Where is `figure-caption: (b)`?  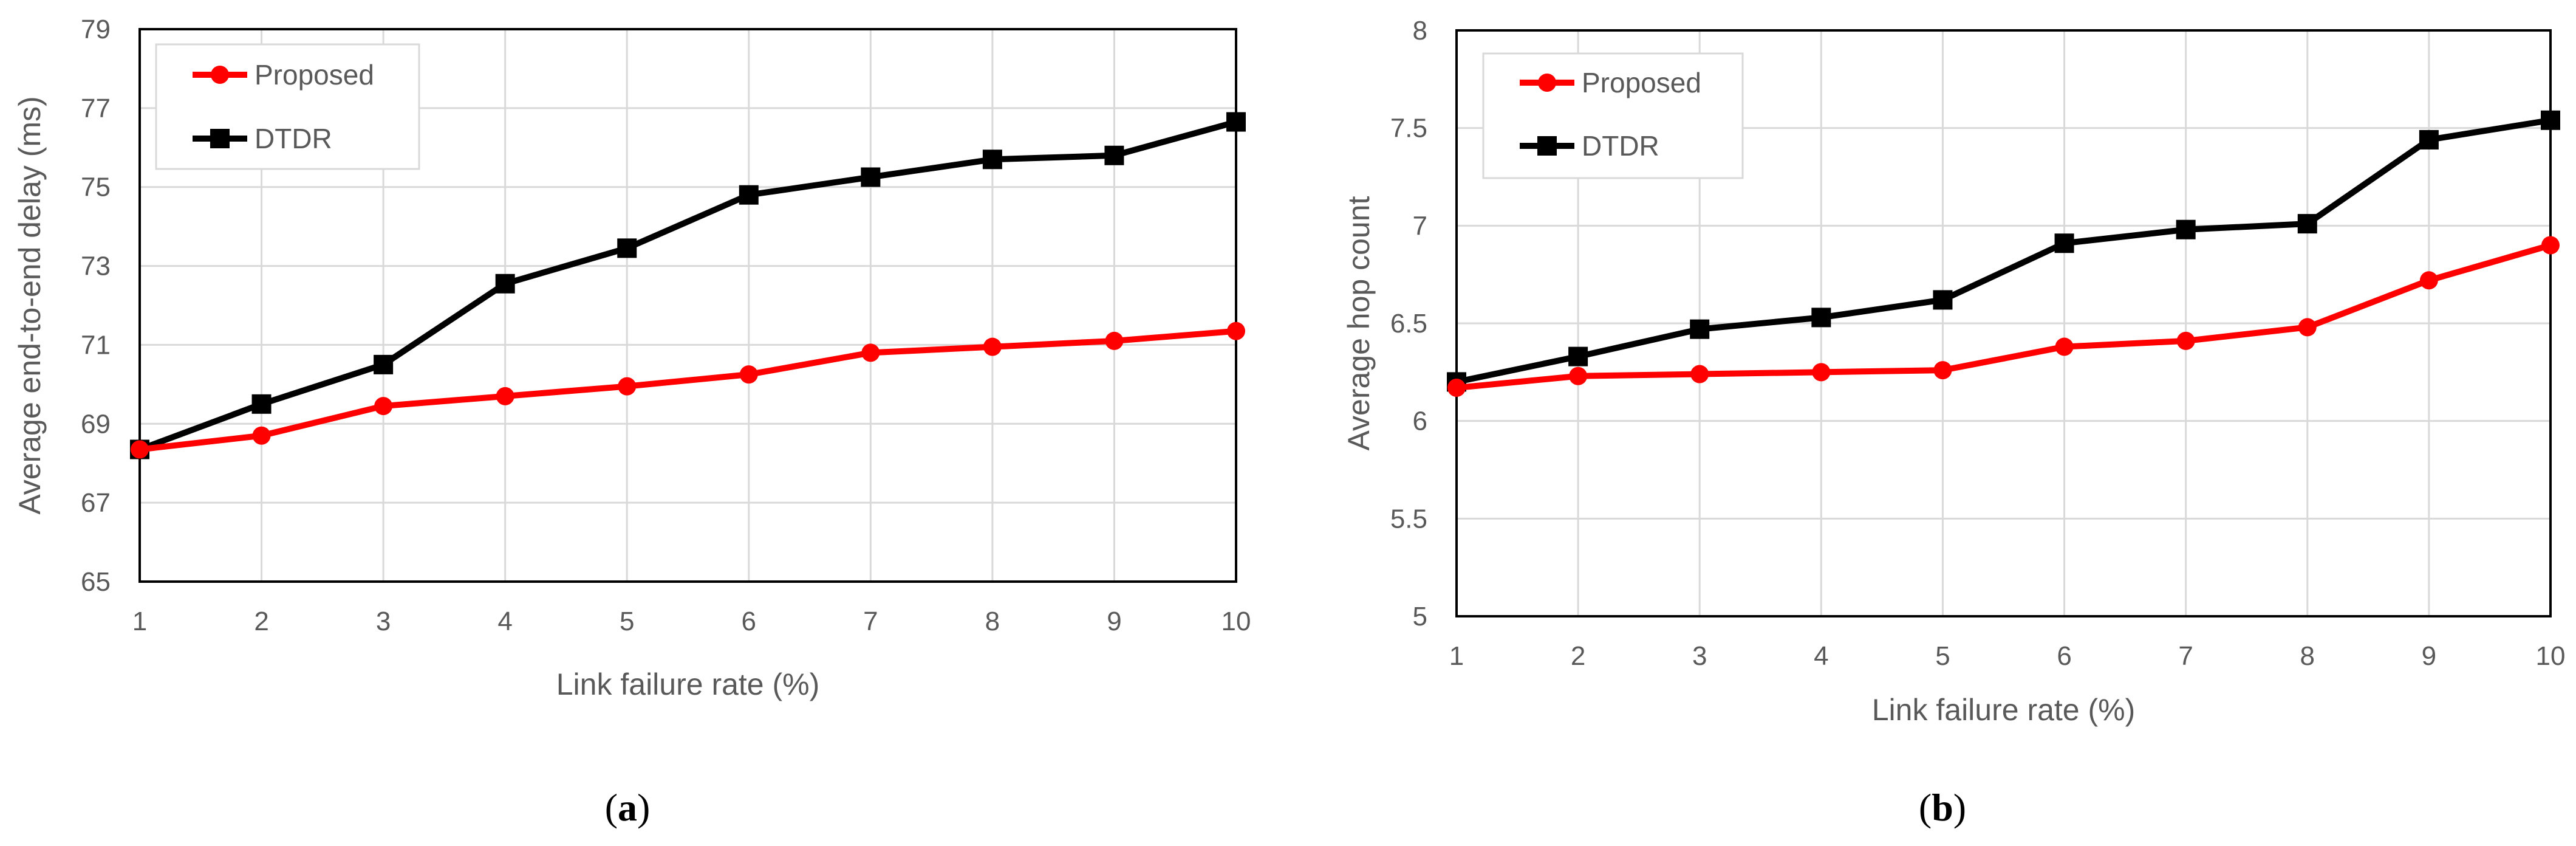
figure-caption: (b) is located at coordinates (1942, 807).